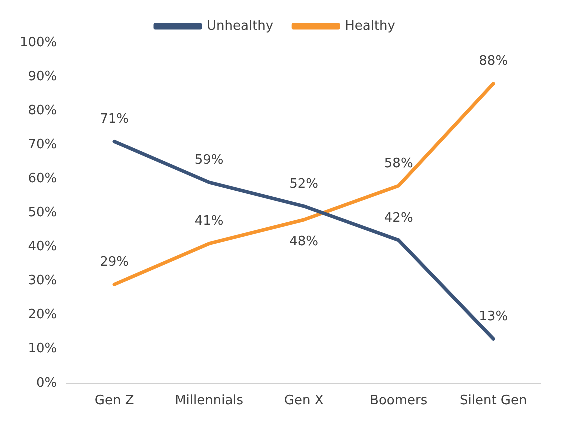  What do you see at coordinates (399, 164) in the screenshot?
I see `data-label: 58%` at bounding box center [399, 164].